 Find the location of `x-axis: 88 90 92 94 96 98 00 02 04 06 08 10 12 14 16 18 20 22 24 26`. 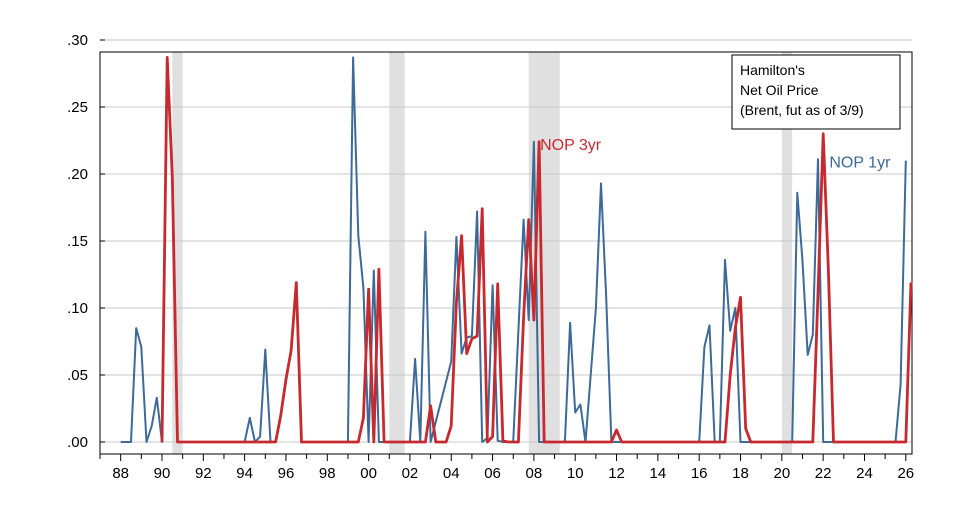

x-axis: 88 90 92 94 96 98 00 02 04 06 08 10 12 14 16 18 20 22 24 26 is located at coordinates (506, 468).